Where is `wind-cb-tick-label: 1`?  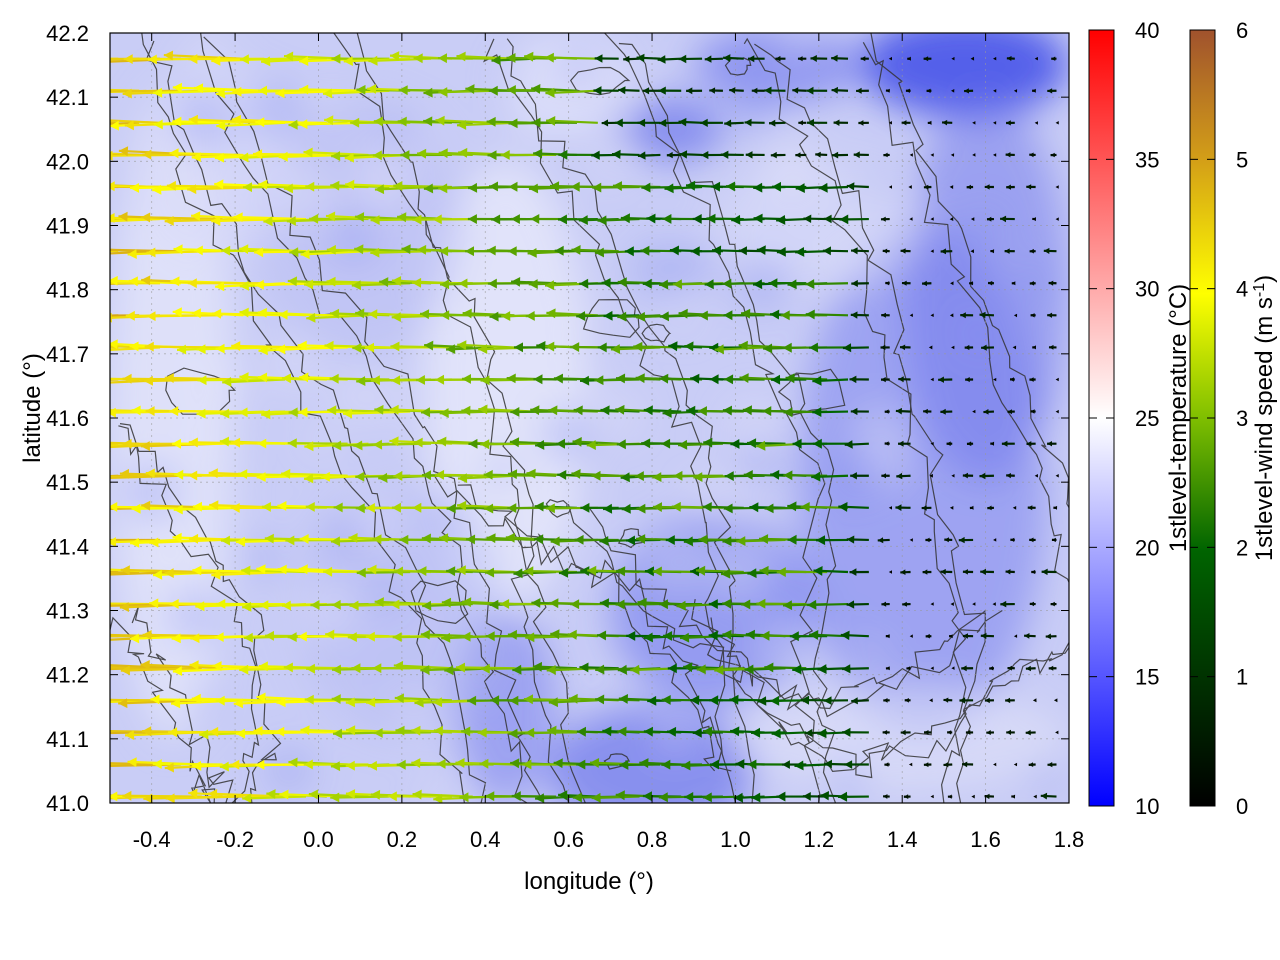
wind-cb-tick-label: 1 is located at coordinates (1242, 677).